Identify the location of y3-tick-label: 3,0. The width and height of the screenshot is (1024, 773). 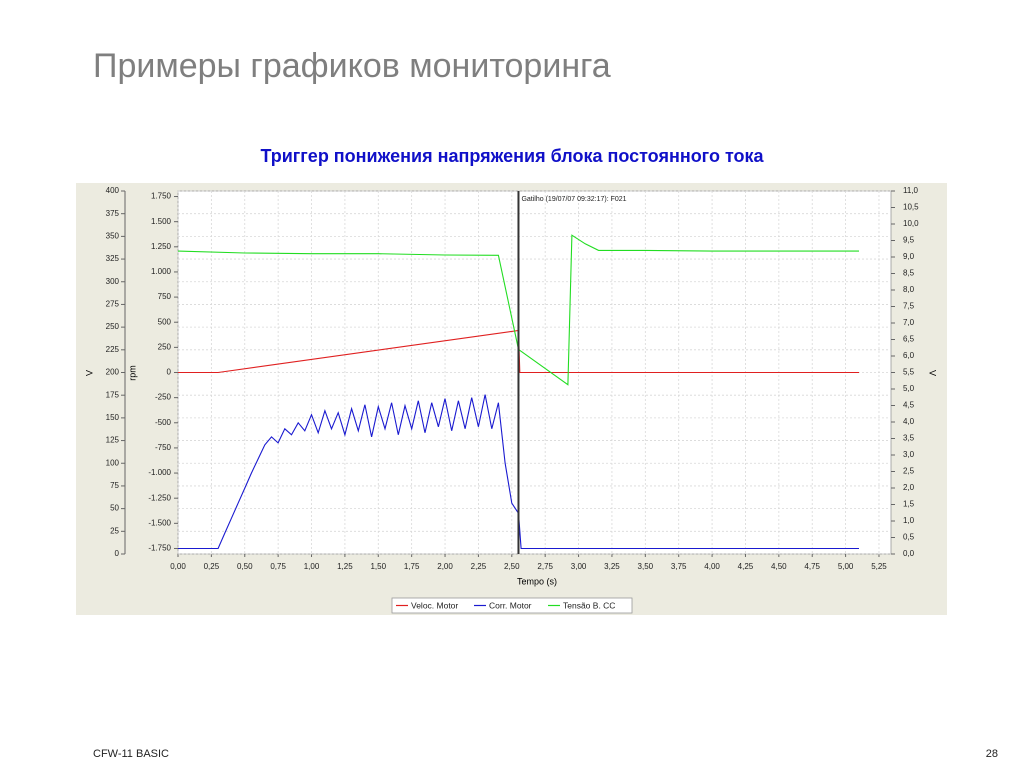
(909, 454).